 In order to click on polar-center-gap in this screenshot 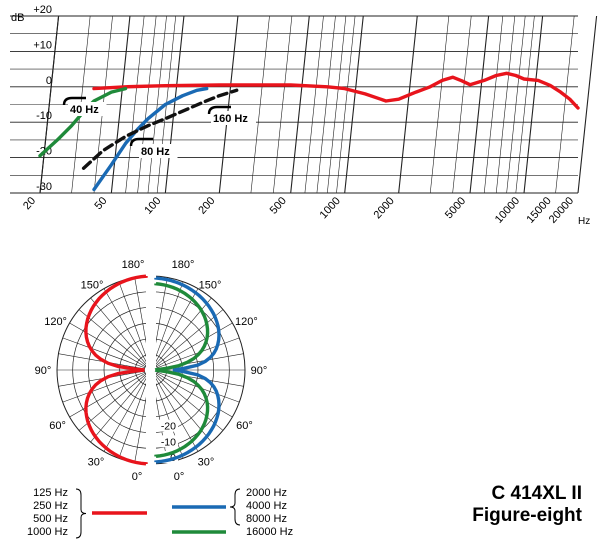, I will do `click(151, 363)`.